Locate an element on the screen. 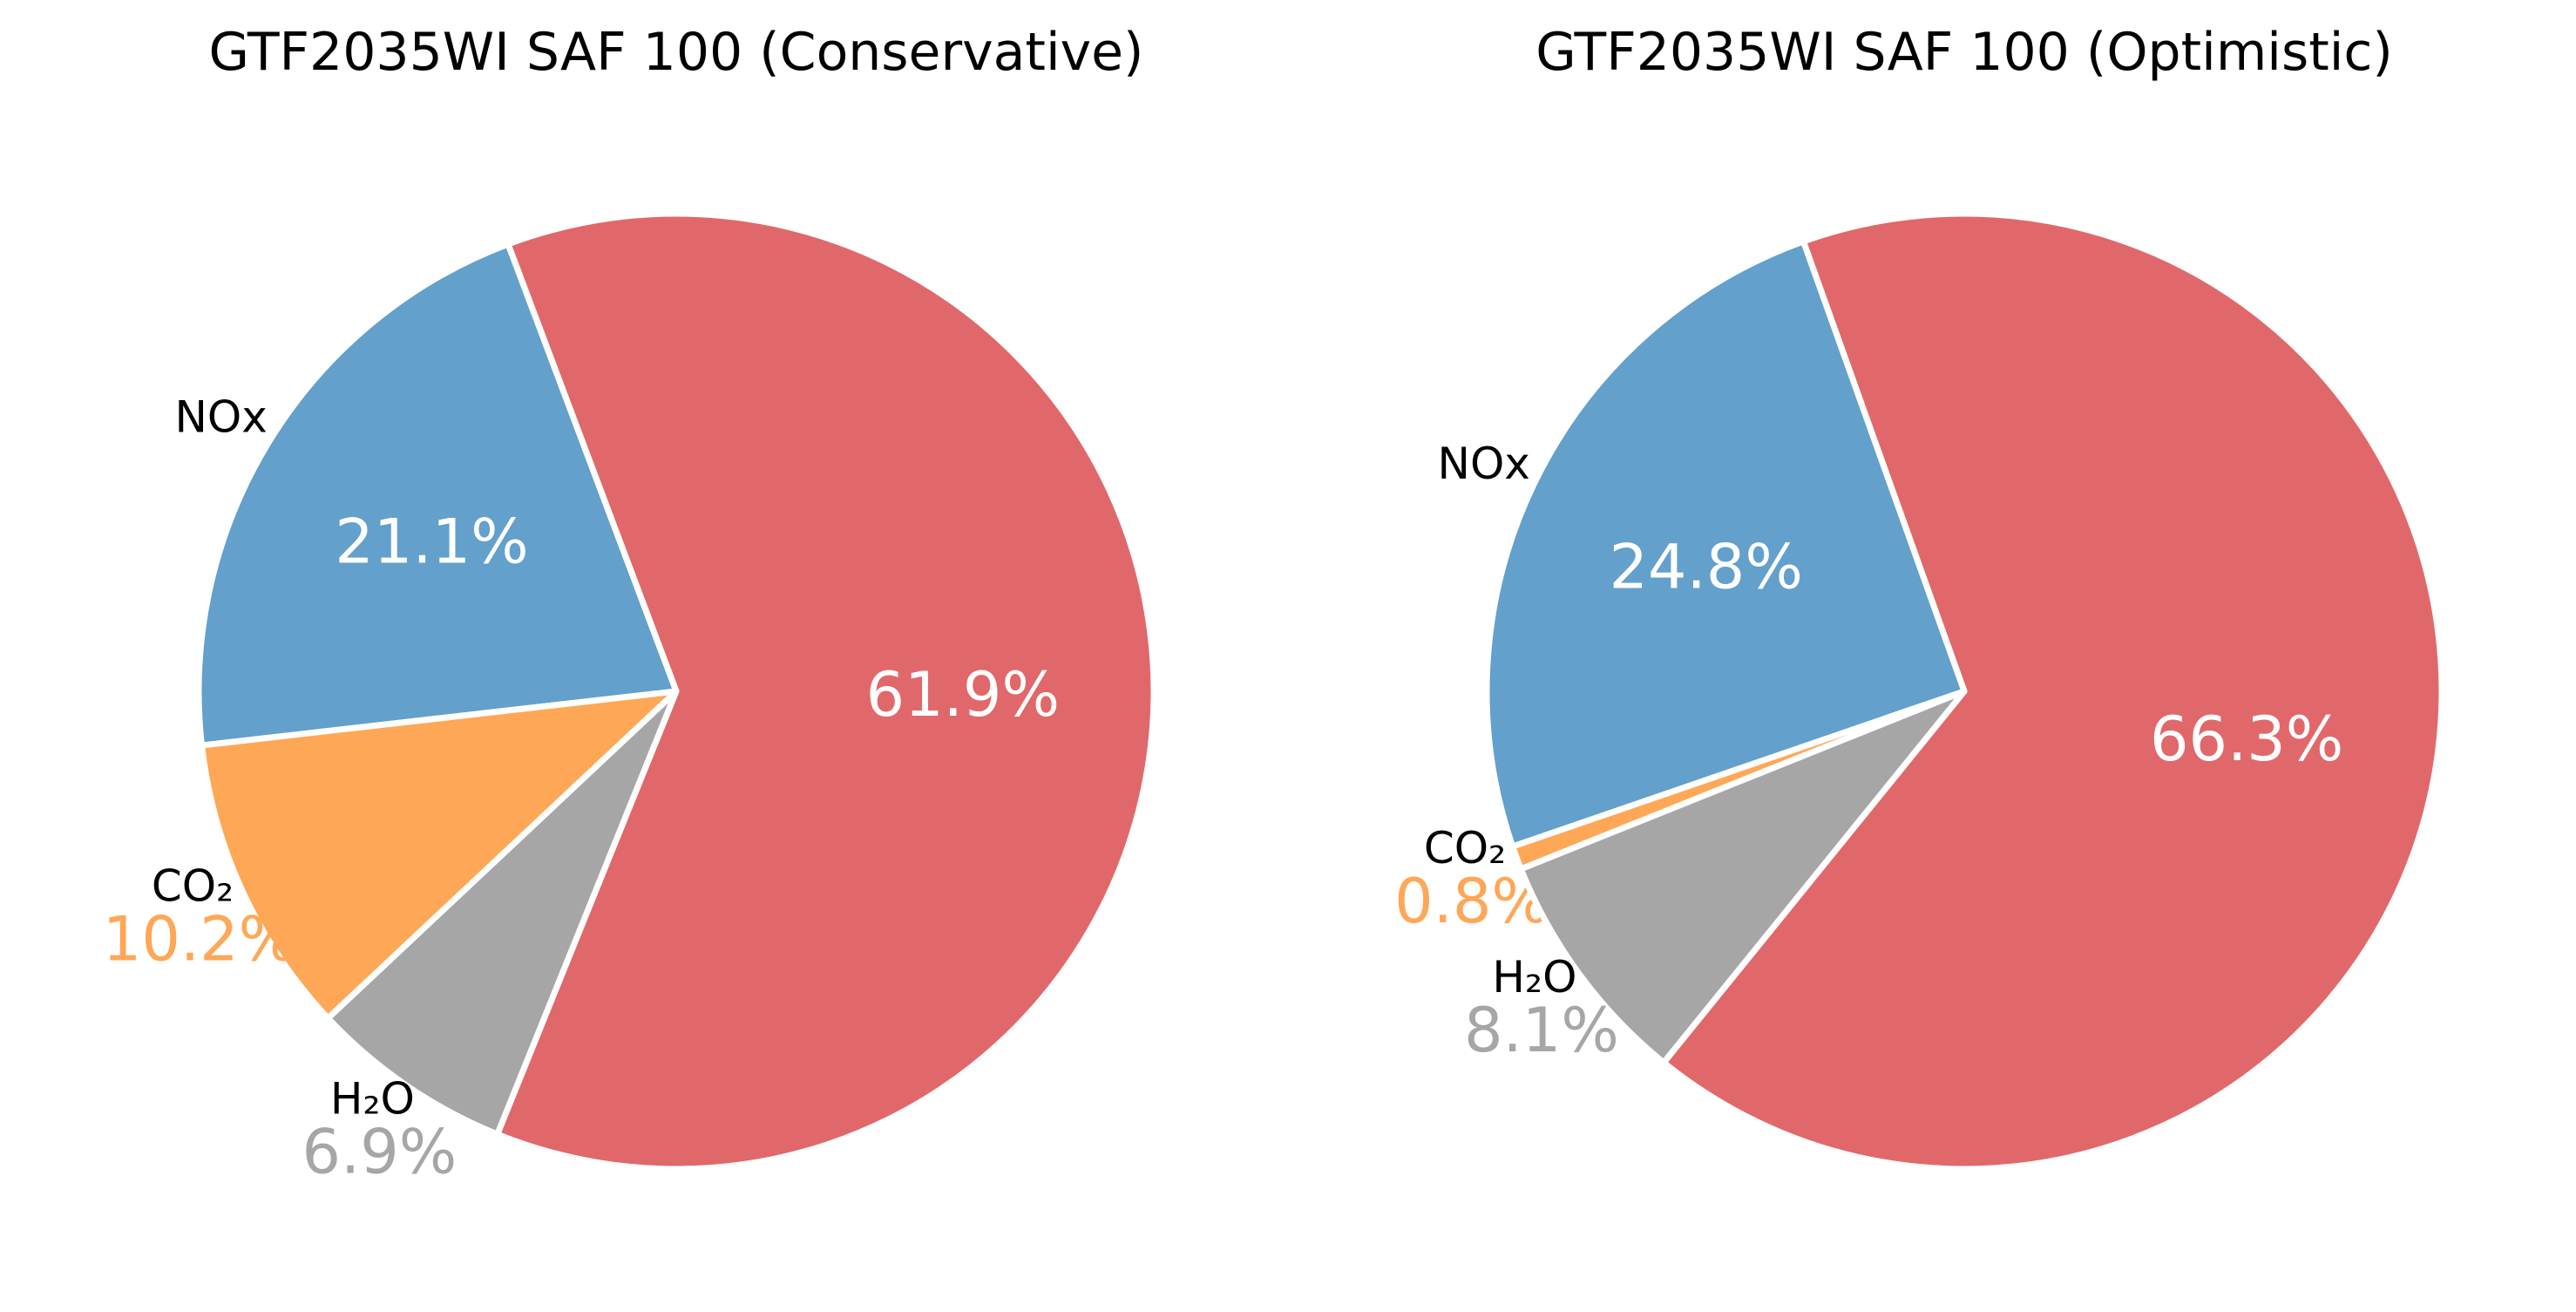 This screenshot has height=1312, width=2576. pct-label-nox: 21.1% is located at coordinates (432, 541).